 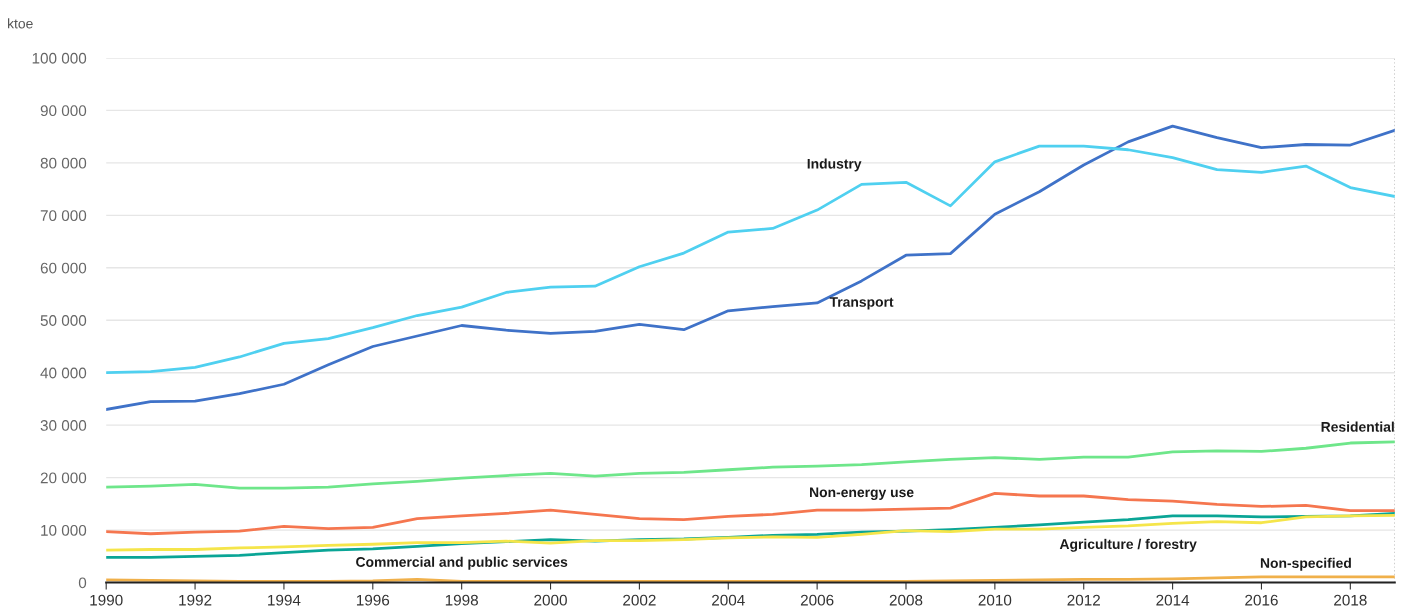 I want to click on y-tick-label: 60 000, so click(x=63, y=268).